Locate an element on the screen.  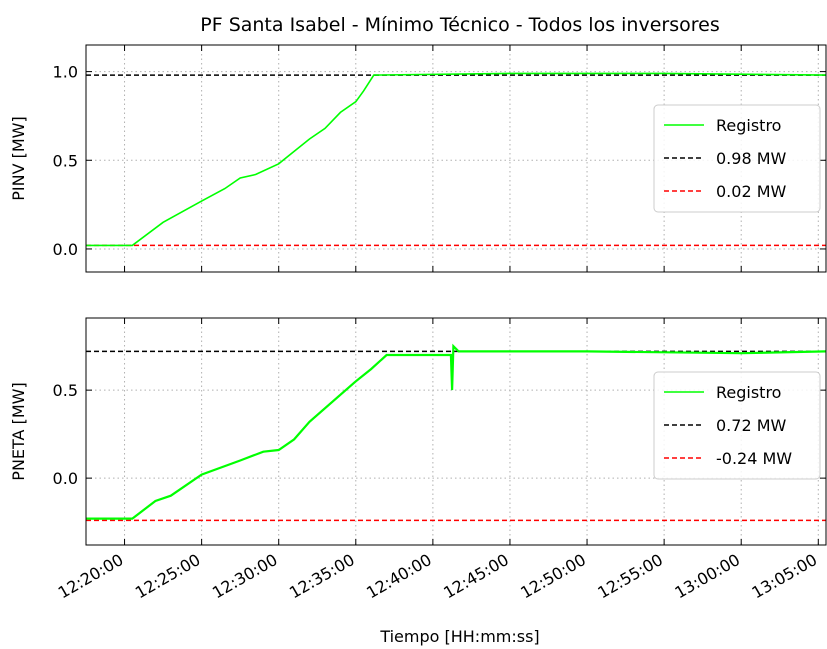
legend-label: -0.24 MW is located at coordinates (754, 458).